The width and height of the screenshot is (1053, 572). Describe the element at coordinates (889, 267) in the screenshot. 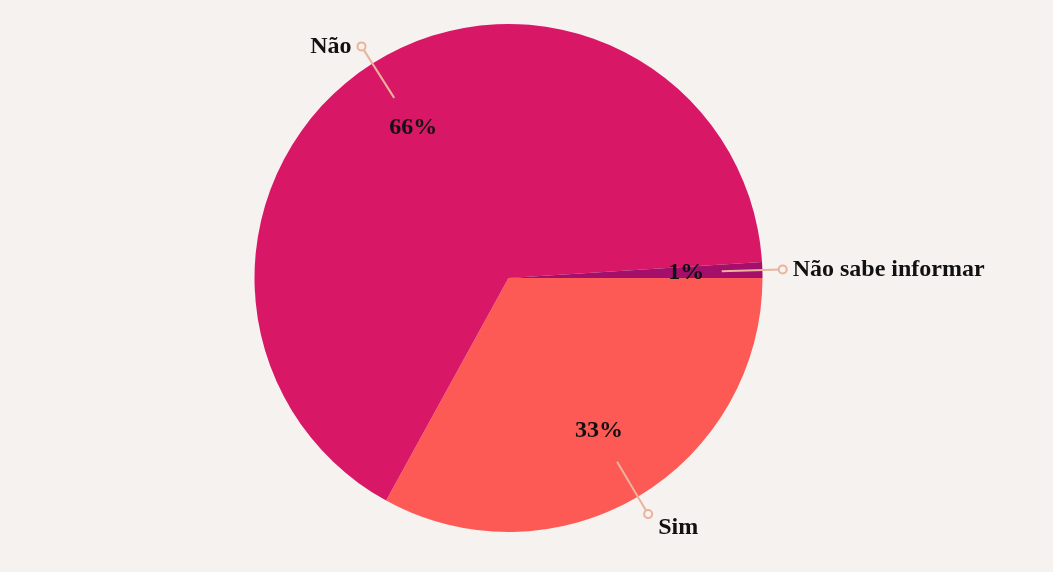

I see `slice-label: Não sabe informar` at that location.